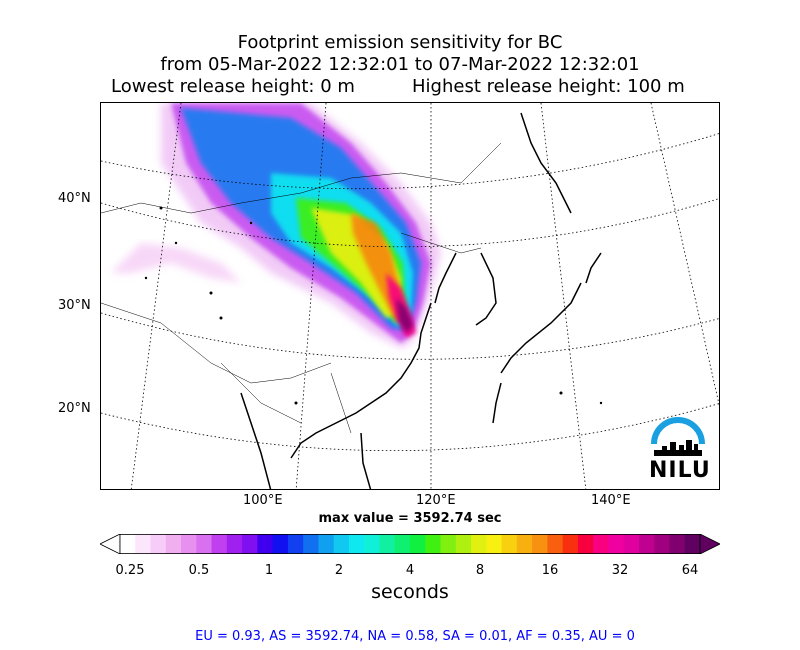 The image size is (800, 650). I want to click on colorbar-outline, so click(410, 544).